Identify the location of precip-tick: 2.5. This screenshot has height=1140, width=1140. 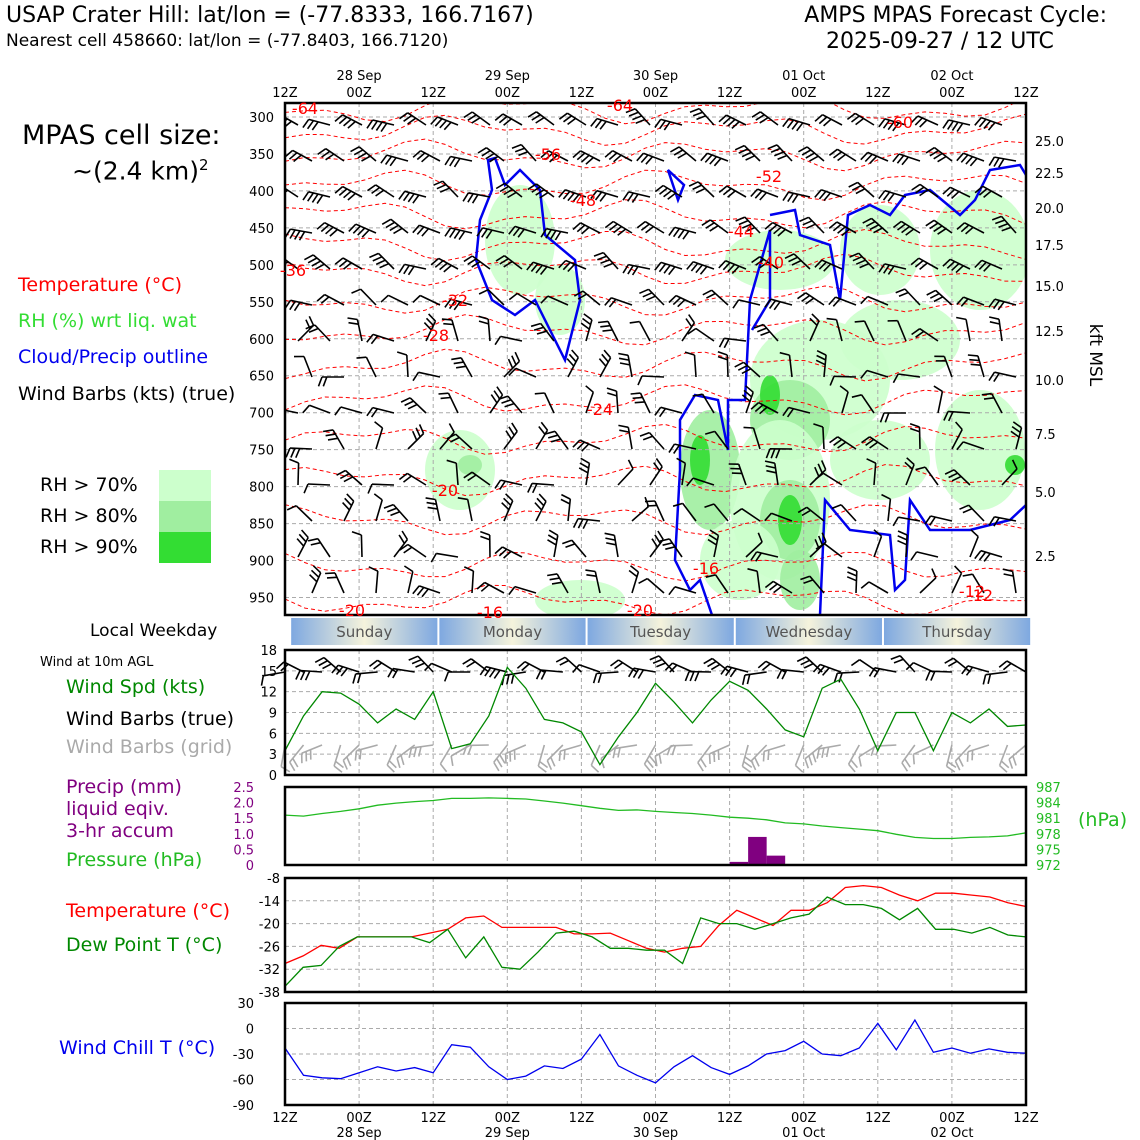
(243, 788).